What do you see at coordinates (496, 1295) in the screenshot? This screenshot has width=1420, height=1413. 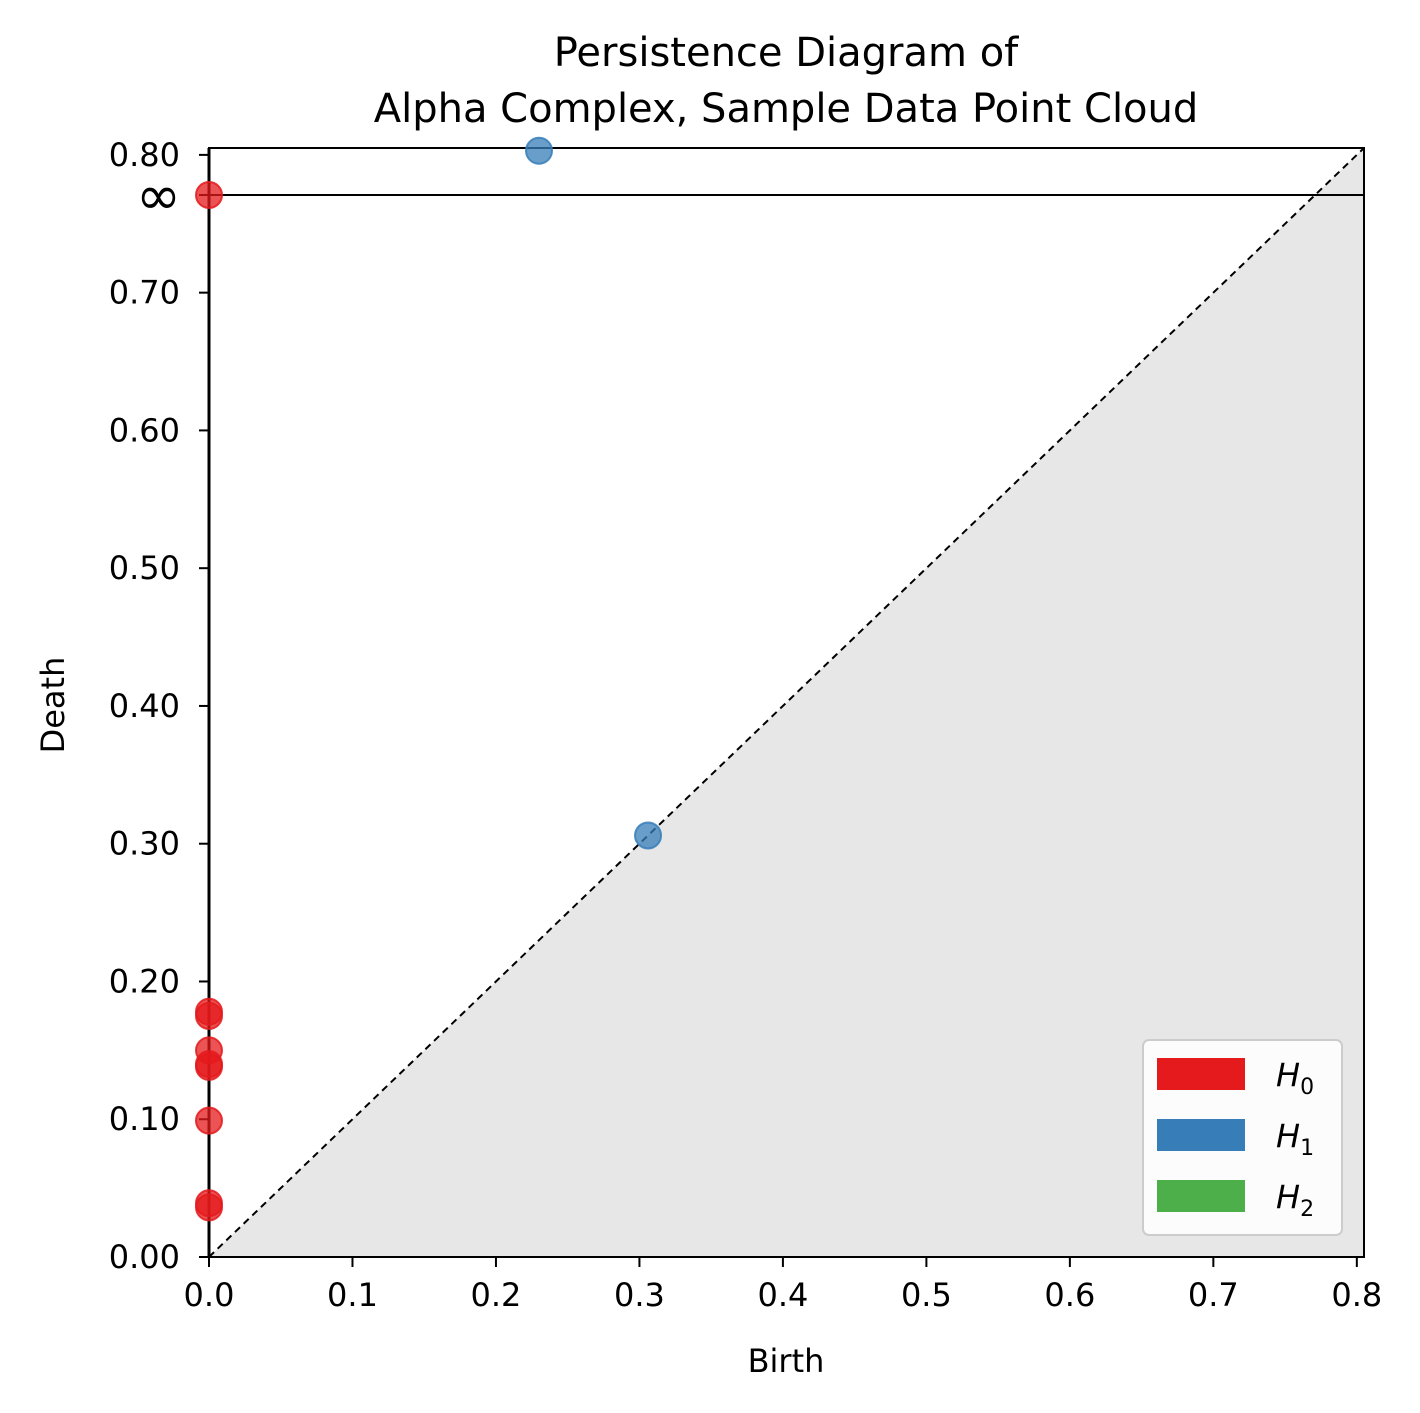 I see `x-tick-label: 0.2` at bounding box center [496, 1295].